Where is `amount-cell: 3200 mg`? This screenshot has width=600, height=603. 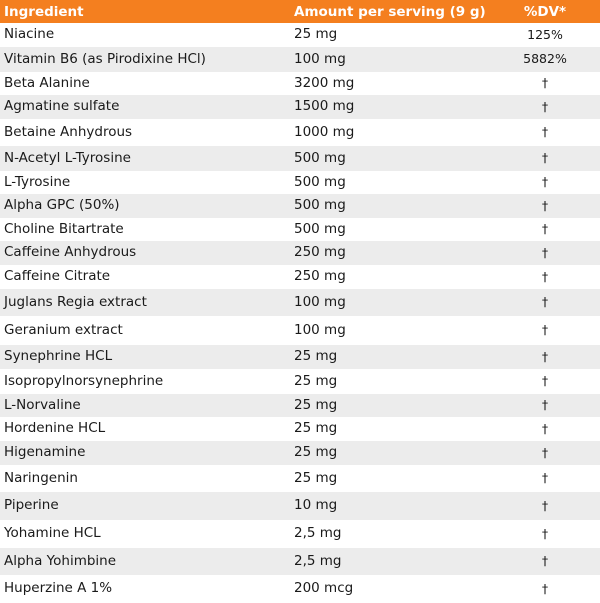 amount-cell: 3200 mg is located at coordinates (324, 82).